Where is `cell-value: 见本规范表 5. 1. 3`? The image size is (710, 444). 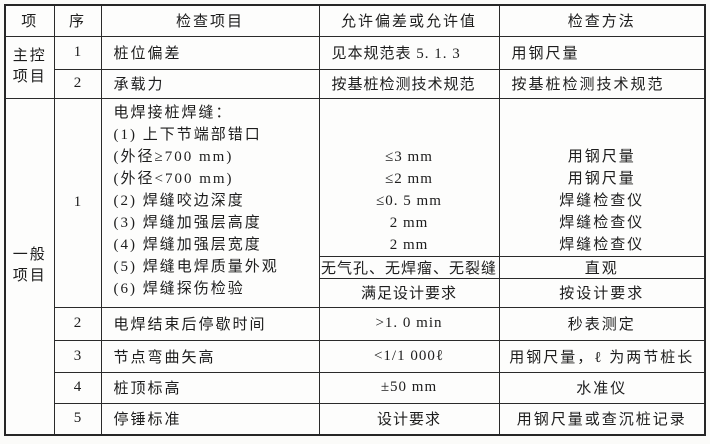 cell-value: 见本规范表 5. 1. 3 is located at coordinates (409, 52).